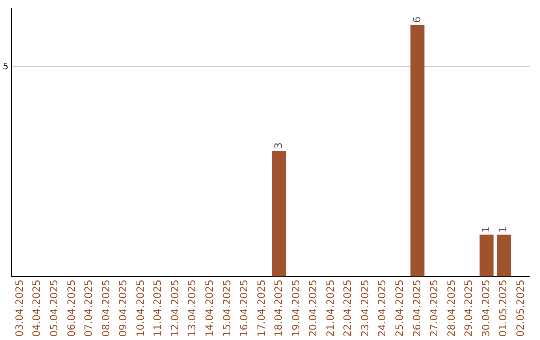 This screenshot has width=540, height=340. Describe the element at coordinates (158, 309) in the screenshot. I see `x-tick-label: 11.04.2025` at that location.